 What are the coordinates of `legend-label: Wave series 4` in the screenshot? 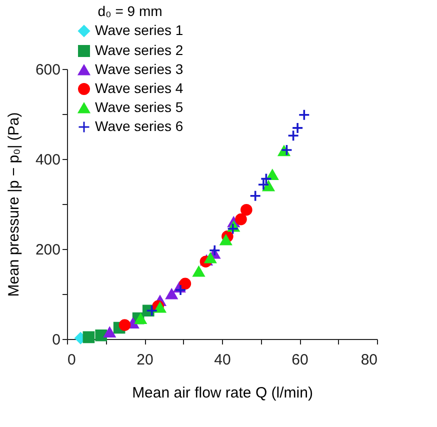 It's located at (139, 88).